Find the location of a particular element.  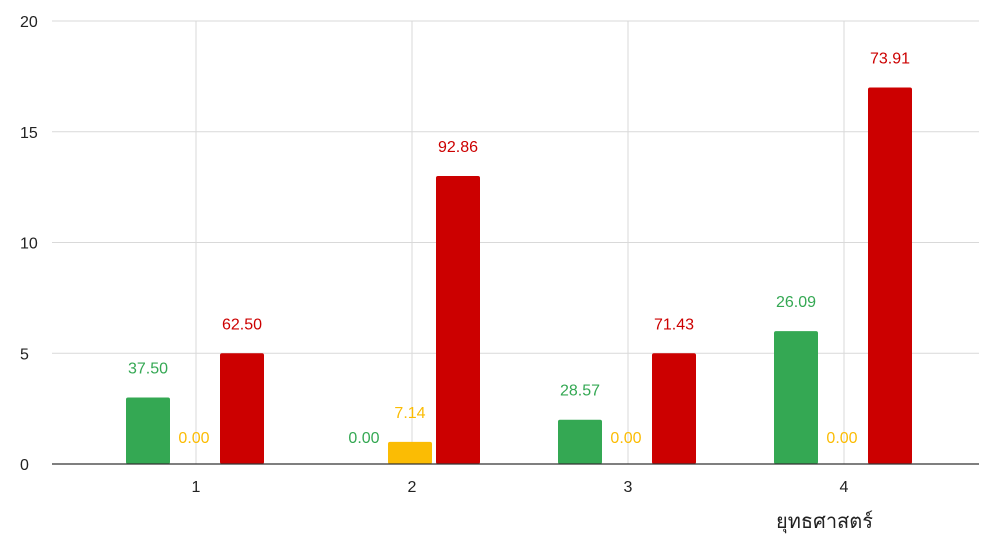

data-label: 62.50 is located at coordinates (242, 324).